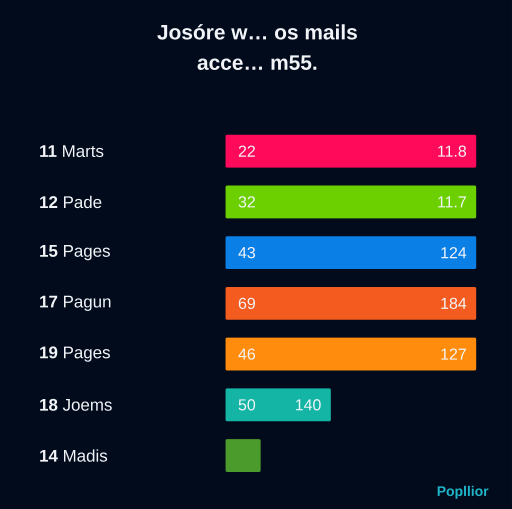 The image size is (512, 509). I want to click on y-tick-label: 19 Pages, so click(75, 354).